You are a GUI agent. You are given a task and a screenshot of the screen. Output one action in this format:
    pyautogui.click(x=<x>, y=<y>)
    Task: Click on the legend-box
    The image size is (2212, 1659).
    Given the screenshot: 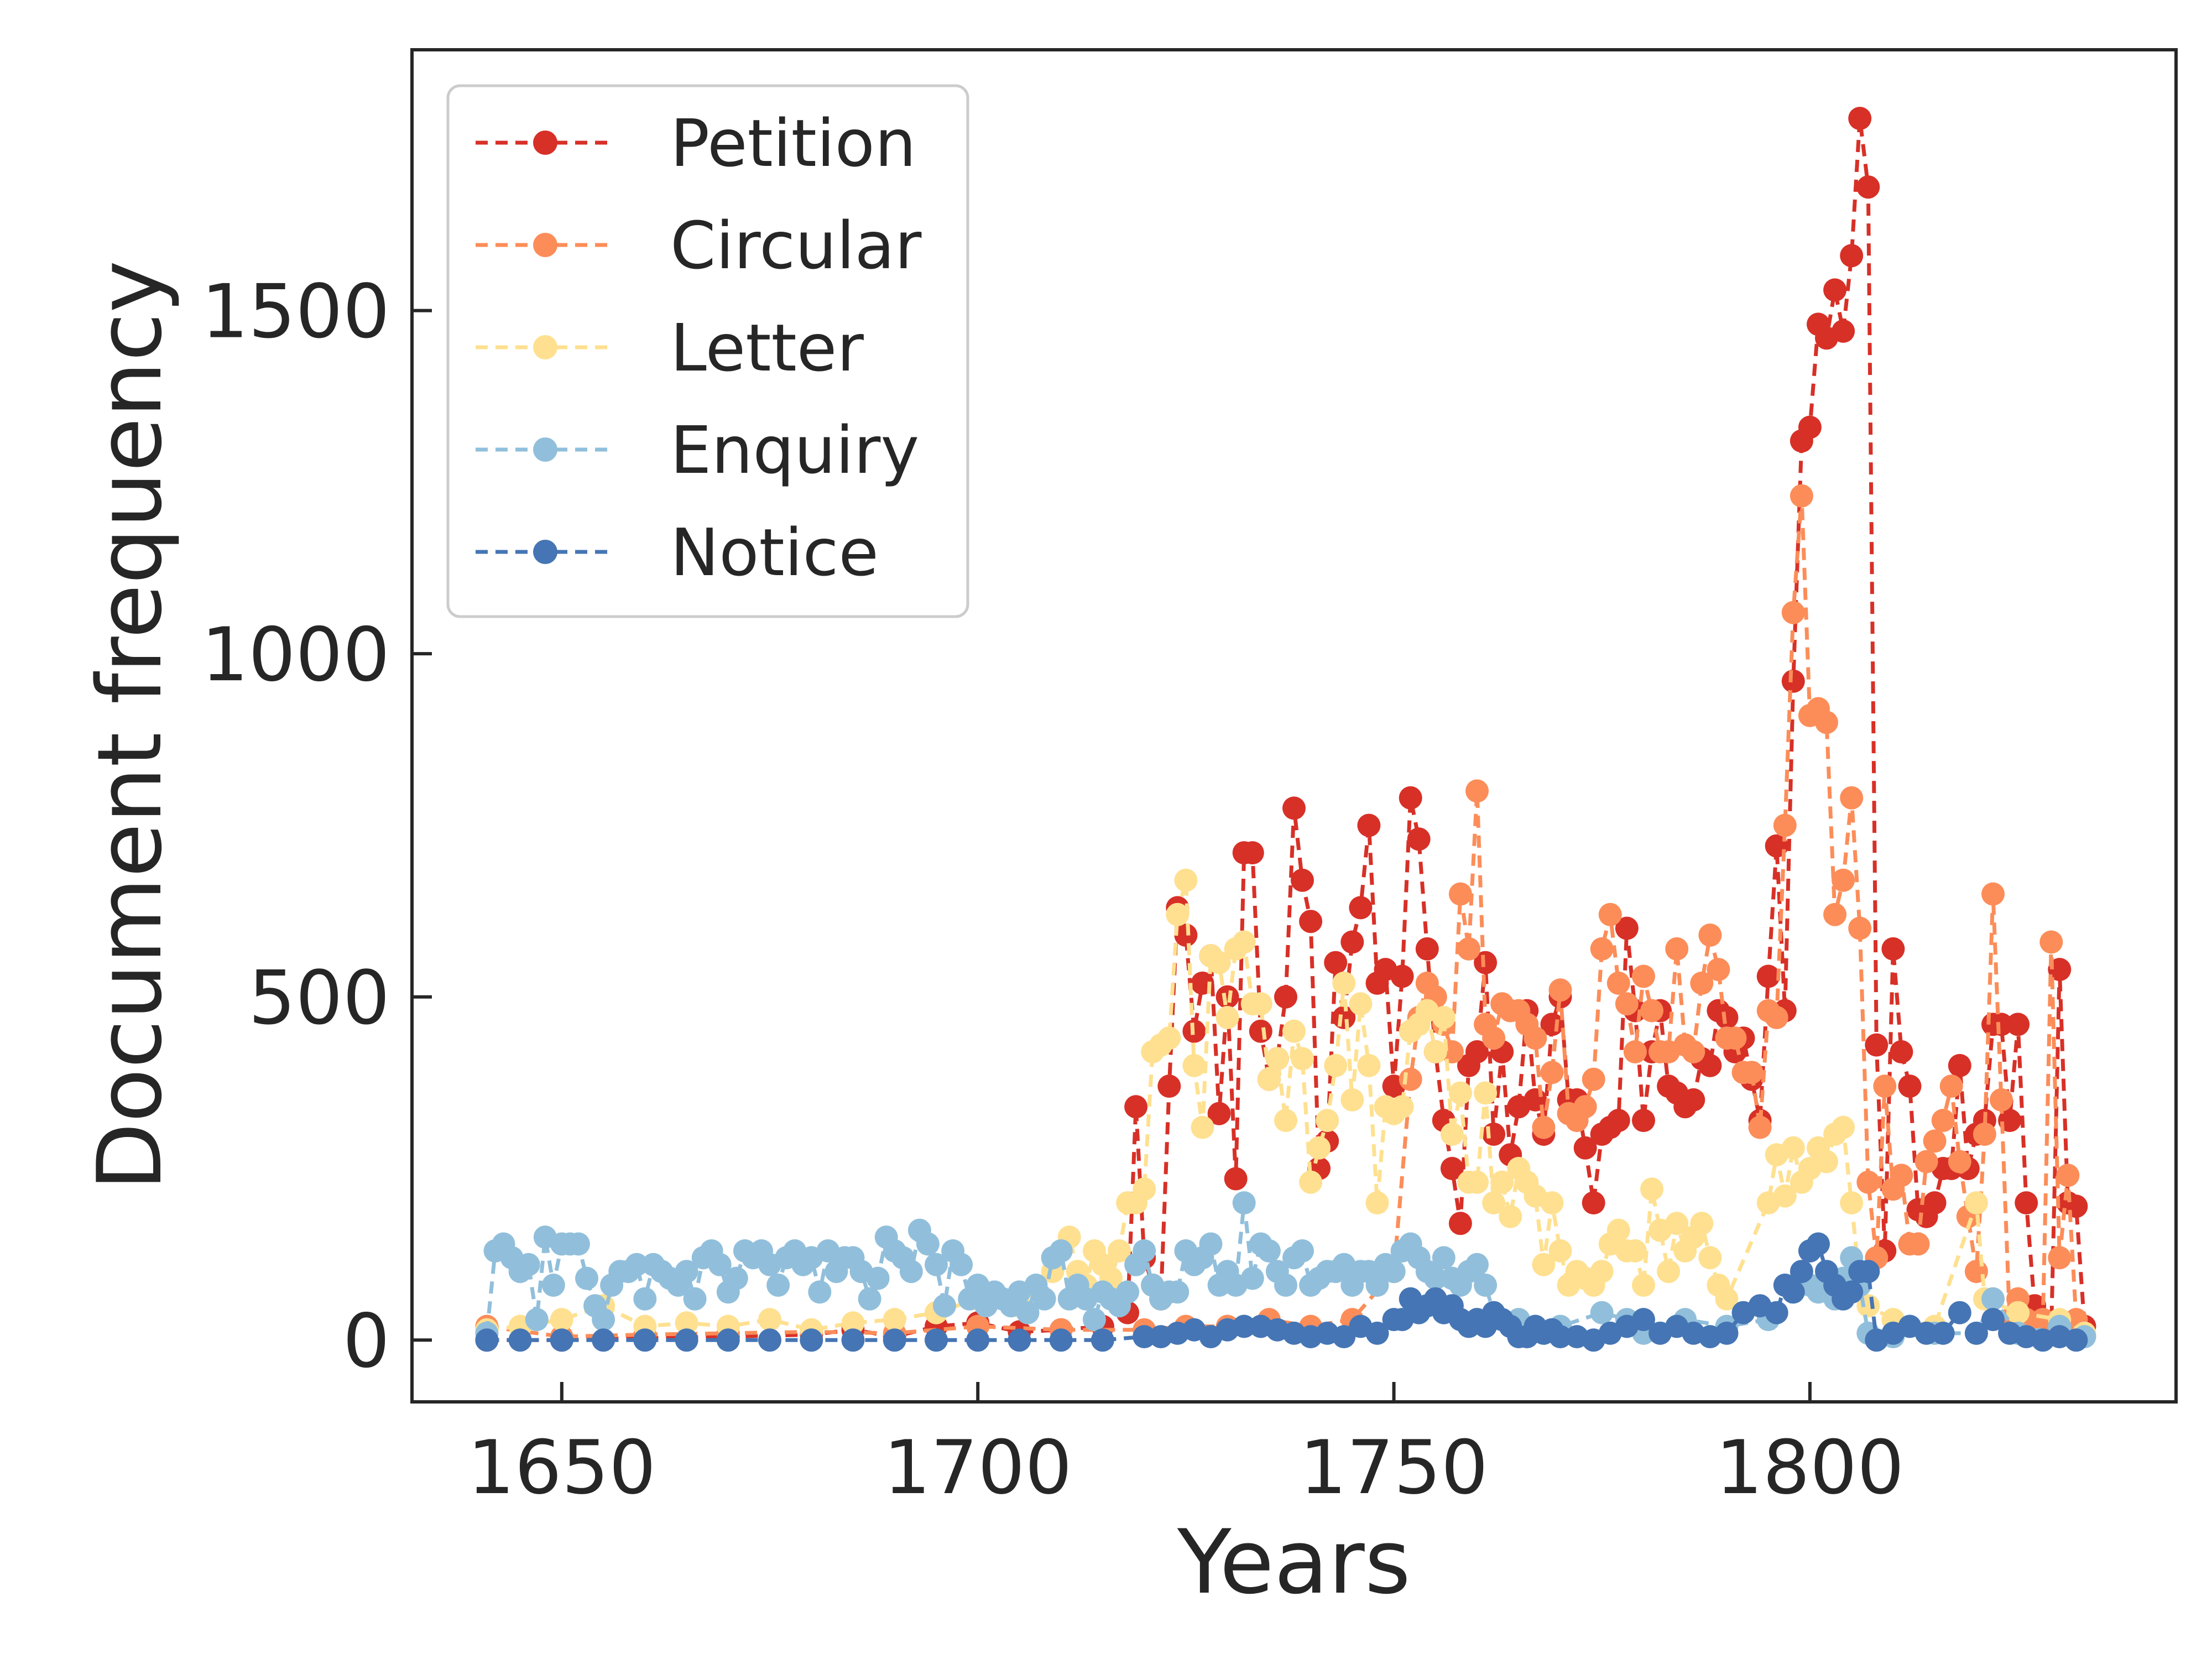 What is the action you would take?
    pyautogui.click(x=707, y=351)
    